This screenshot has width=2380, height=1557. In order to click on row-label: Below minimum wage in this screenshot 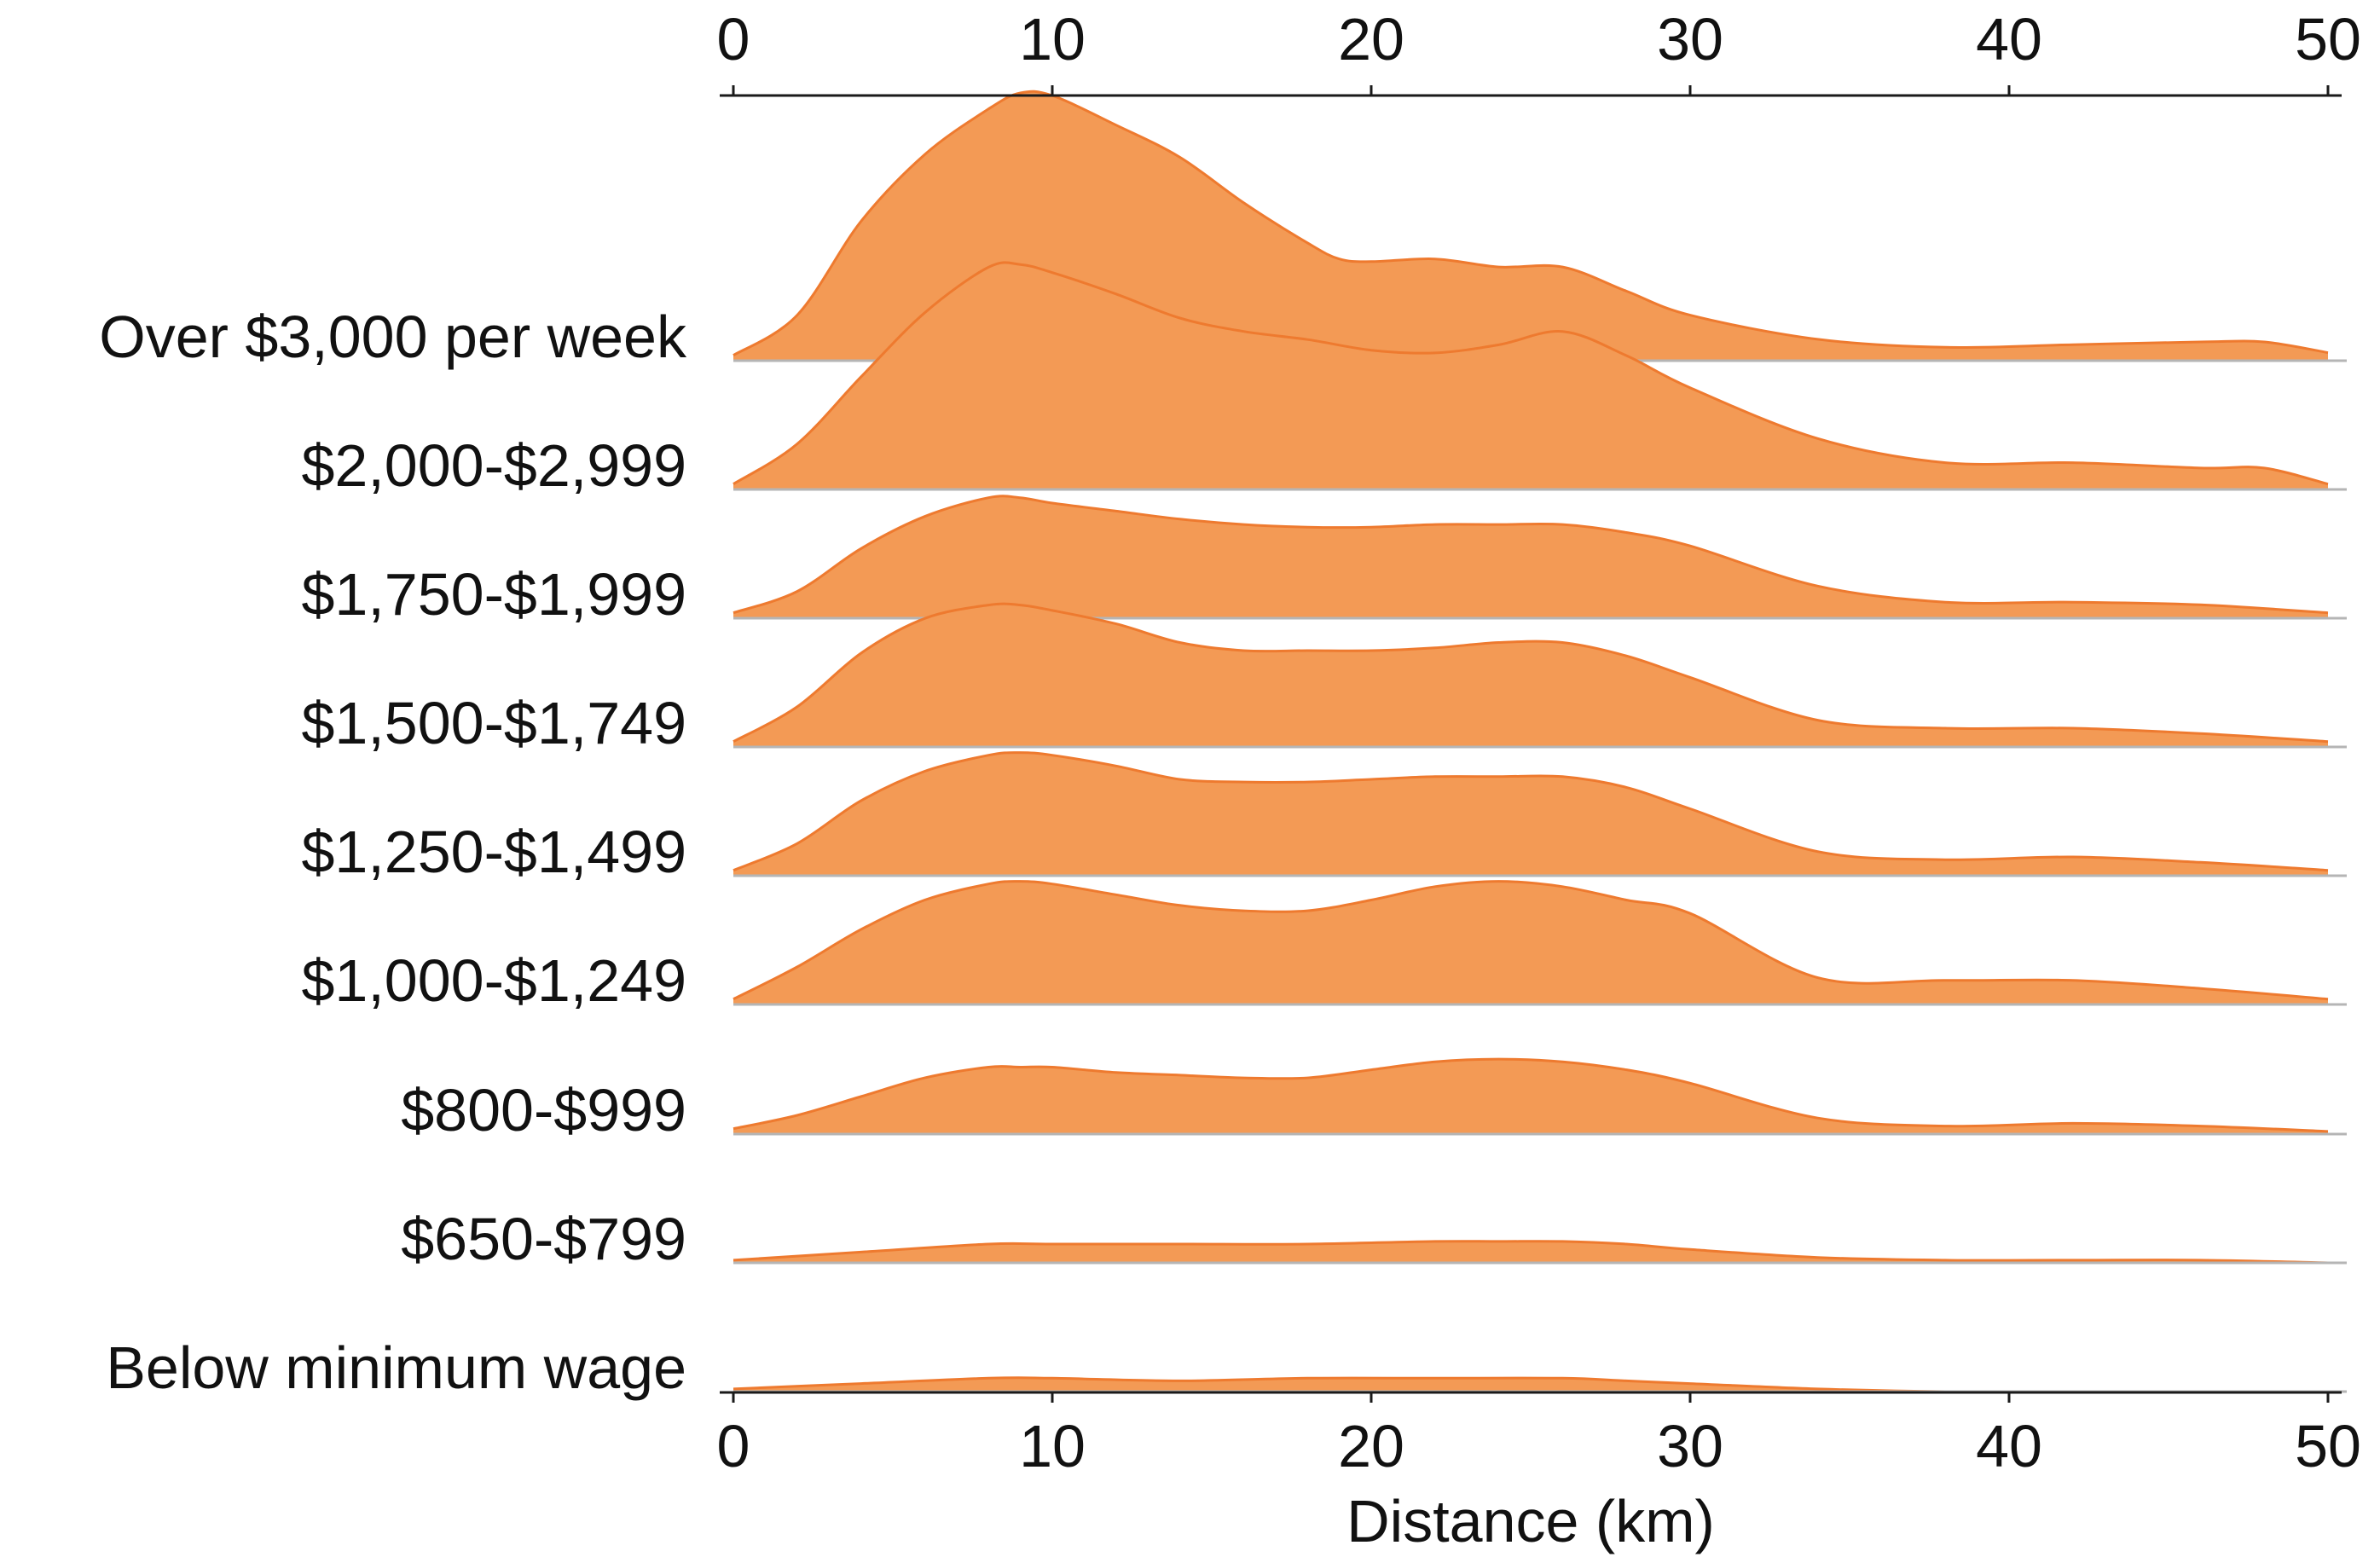, I will do `click(396, 1367)`.